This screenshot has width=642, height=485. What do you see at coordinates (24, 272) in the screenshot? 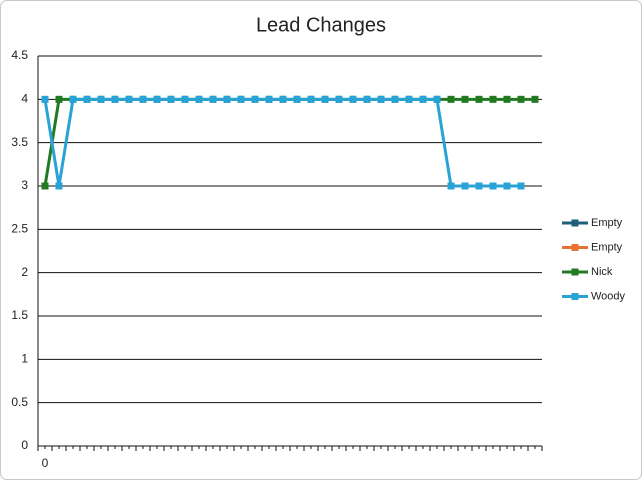
I see `y-tick-label: 2` at bounding box center [24, 272].